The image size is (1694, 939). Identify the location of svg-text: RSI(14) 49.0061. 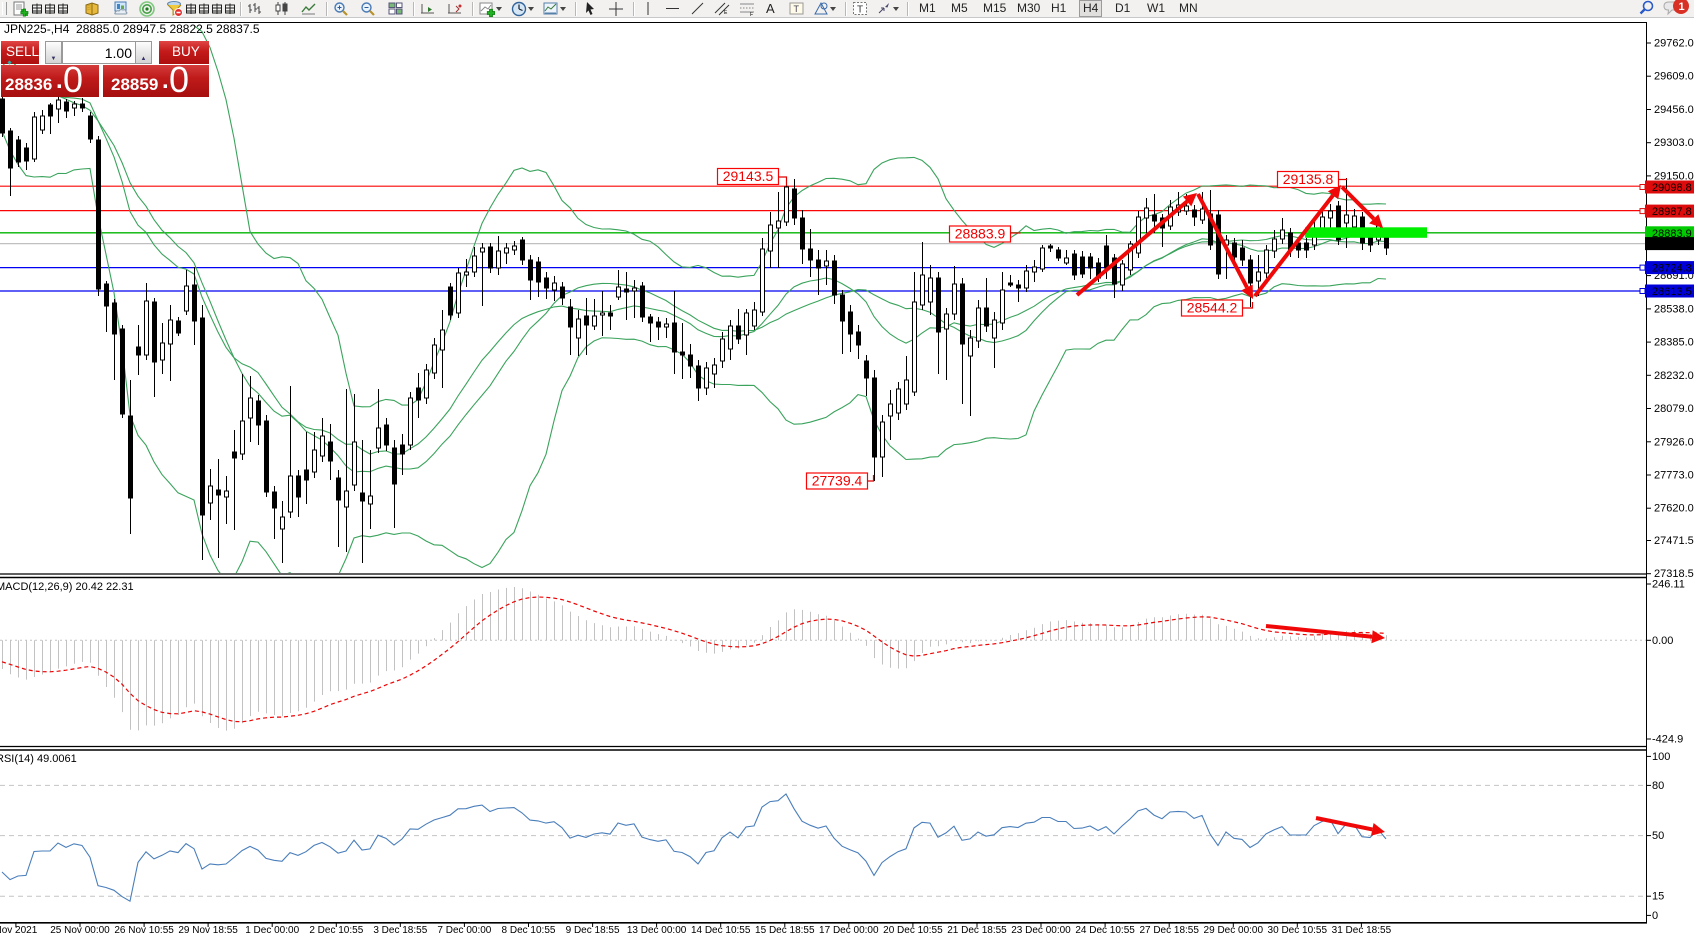
(38, 759).